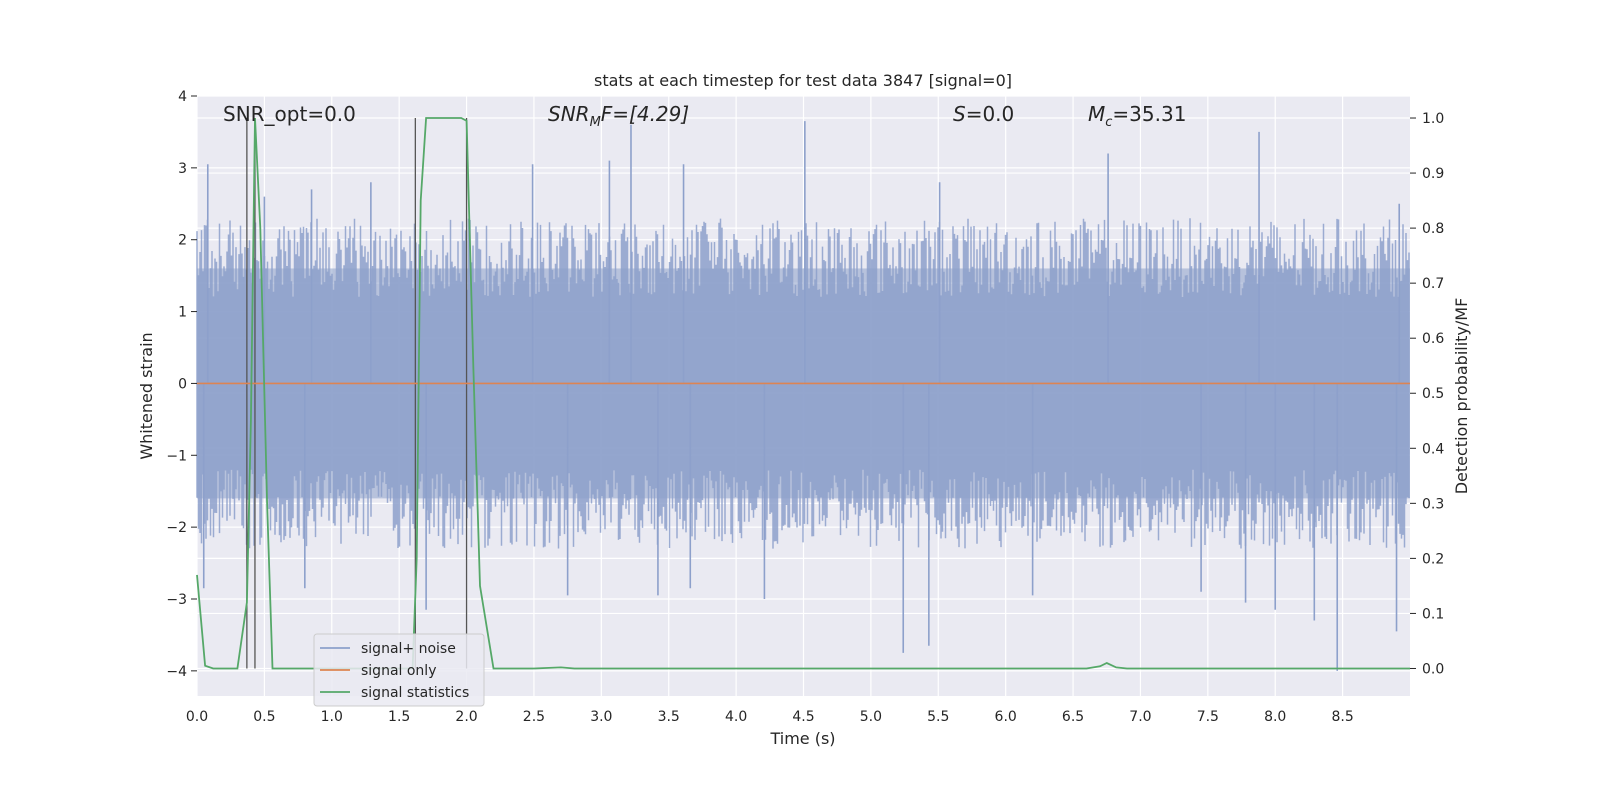  Describe the element at coordinates (1108, 122) in the screenshot. I see `annotation-mc-sub: c` at that location.